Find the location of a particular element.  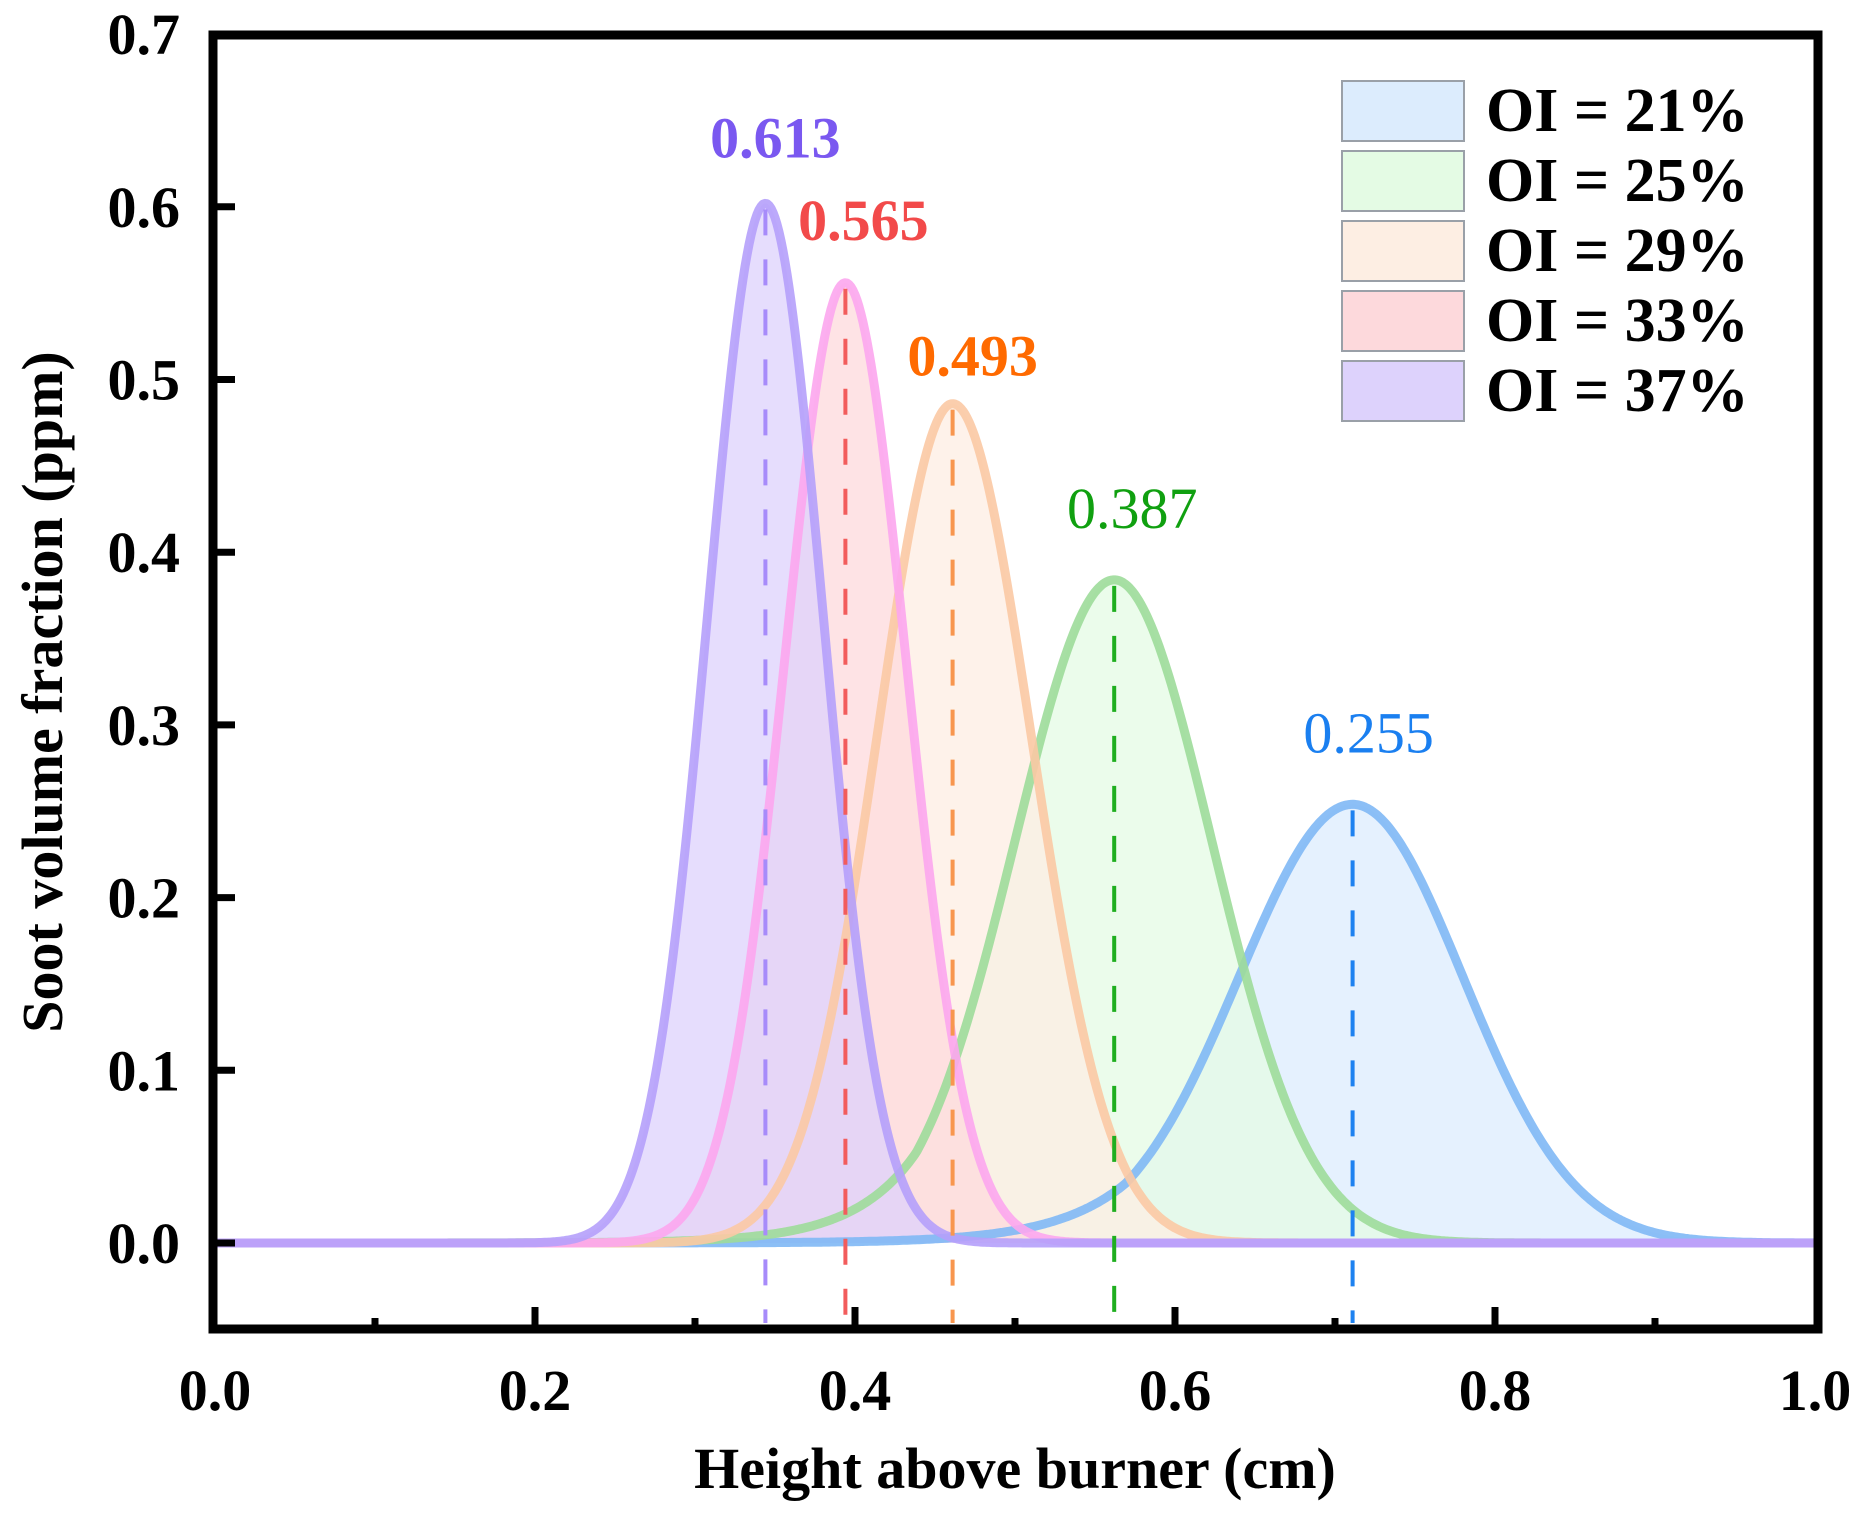

y-axis-ticks: 0.0 0.1 0.2 0.3 0.4 0.5 0.6 0.7 is located at coordinates (171, 639).